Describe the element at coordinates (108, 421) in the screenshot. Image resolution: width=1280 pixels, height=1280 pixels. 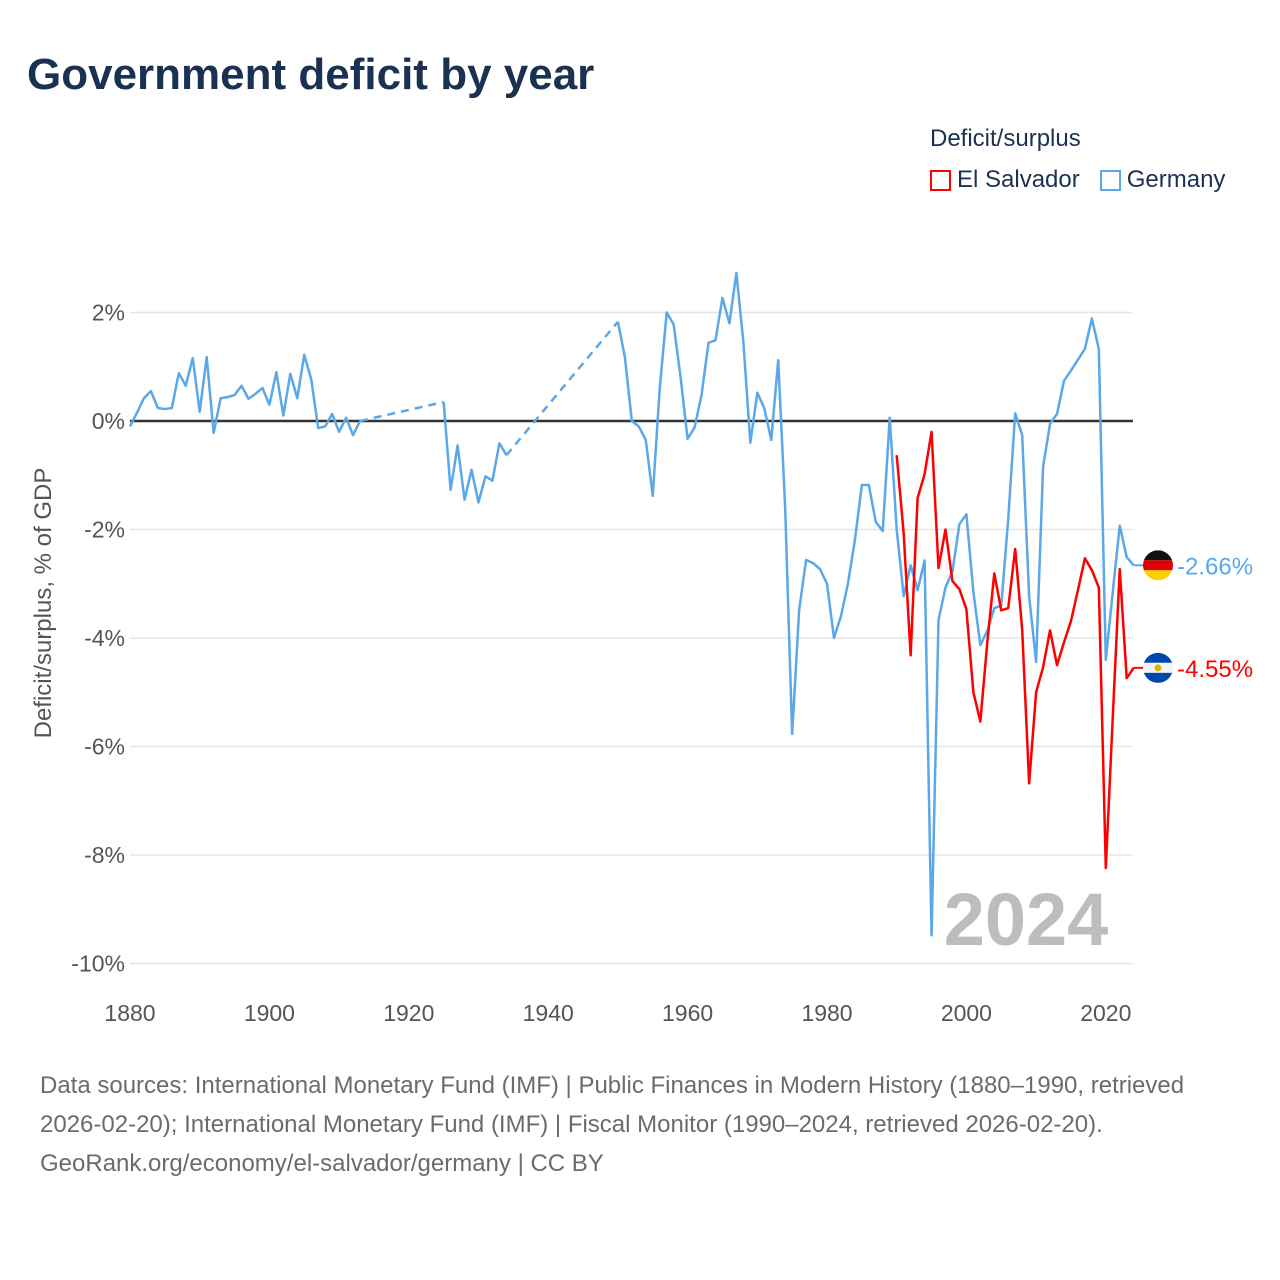
I see `y-tick-label: 0%` at that location.